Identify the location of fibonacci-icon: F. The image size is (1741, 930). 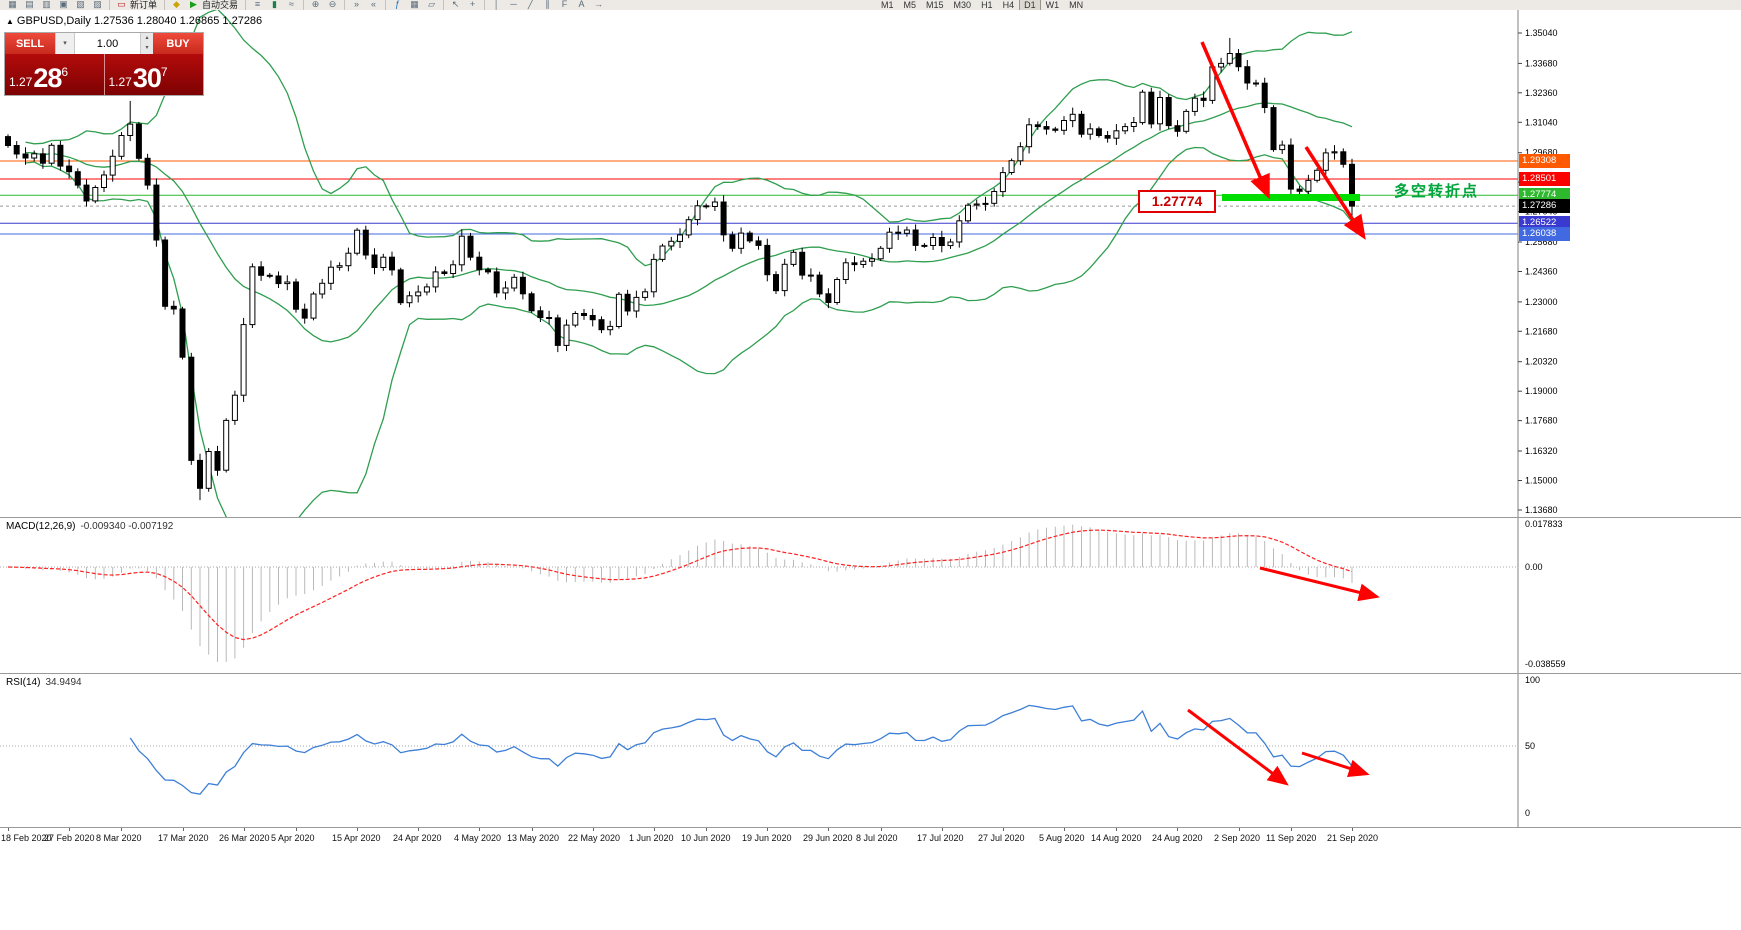
(564, 4).